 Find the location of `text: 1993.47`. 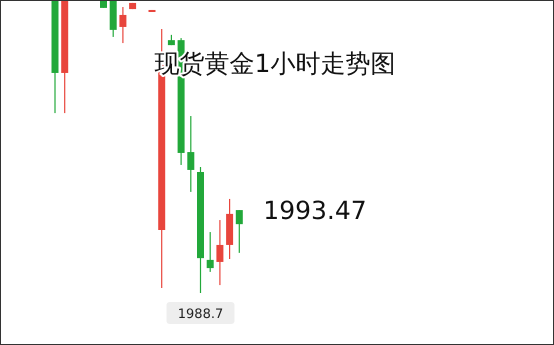

text: 1993.47 is located at coordinates (315, 211).